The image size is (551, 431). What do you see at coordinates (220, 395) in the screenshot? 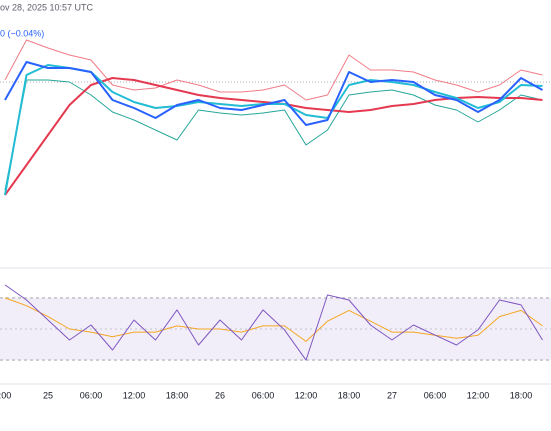
I see `x-tick-label: 26` at bounding box center [220, 395].